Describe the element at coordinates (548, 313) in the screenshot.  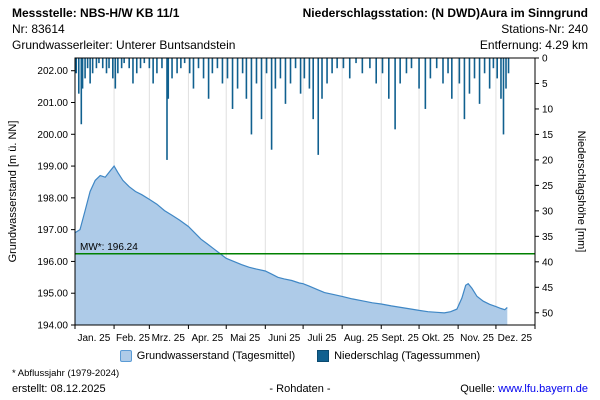
I see `svg-text: 50` at that location.